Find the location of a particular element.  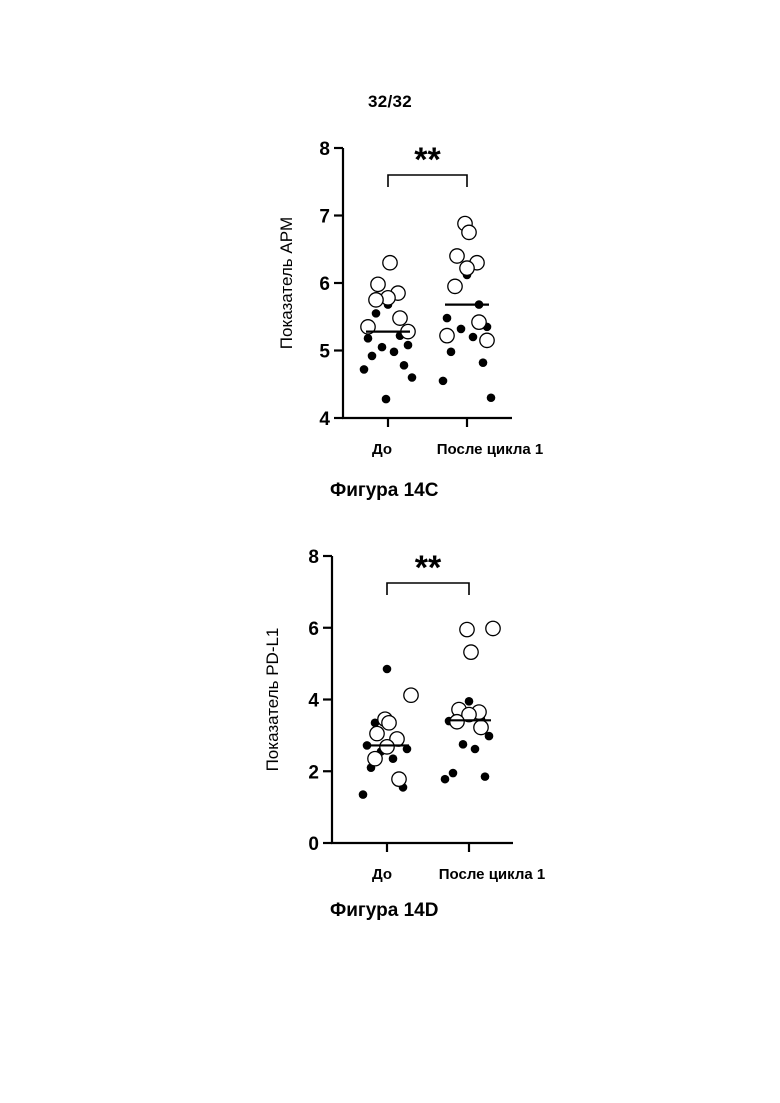

y-tick-label: 7 is located at coordinates (324, 217).